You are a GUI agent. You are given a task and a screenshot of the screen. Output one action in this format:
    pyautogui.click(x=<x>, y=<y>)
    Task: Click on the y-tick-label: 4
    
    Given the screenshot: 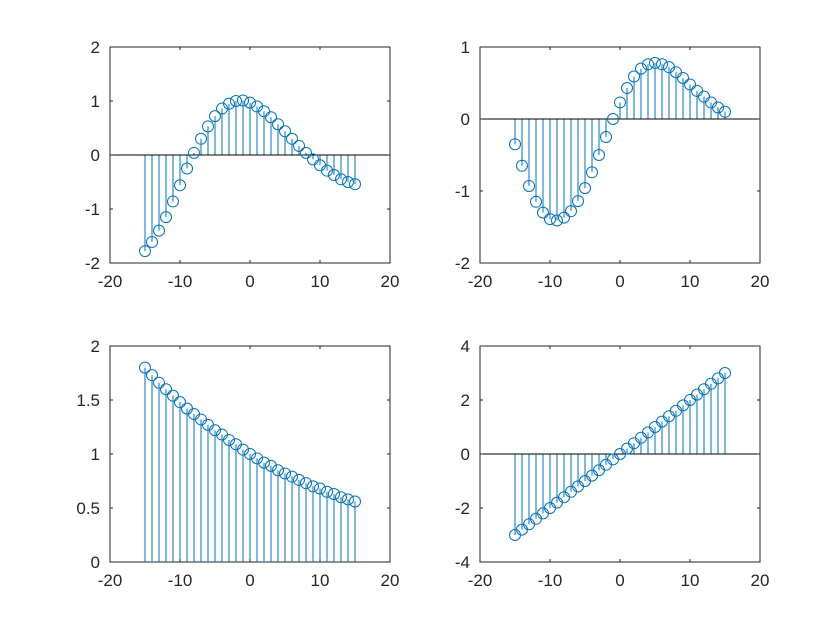 What is the action you would take?
    pyautogui.click(x=465, y=346)
    